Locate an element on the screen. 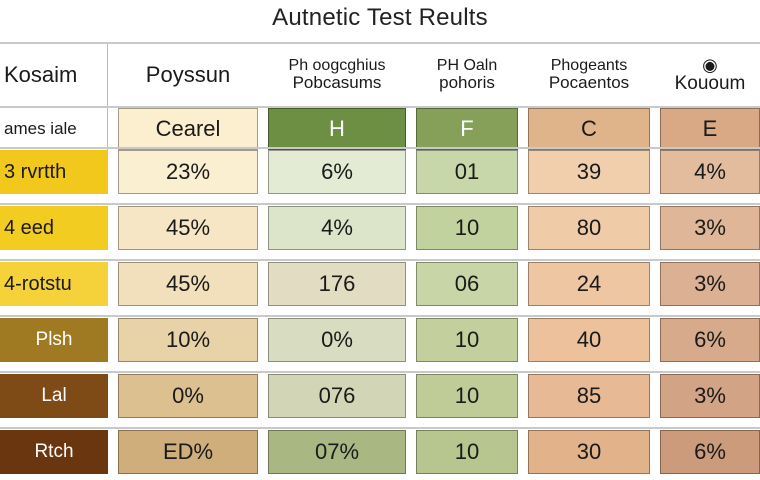 This screenshot has height=480, width=760. table-cell: 40 is located at coordinates (589, 340).